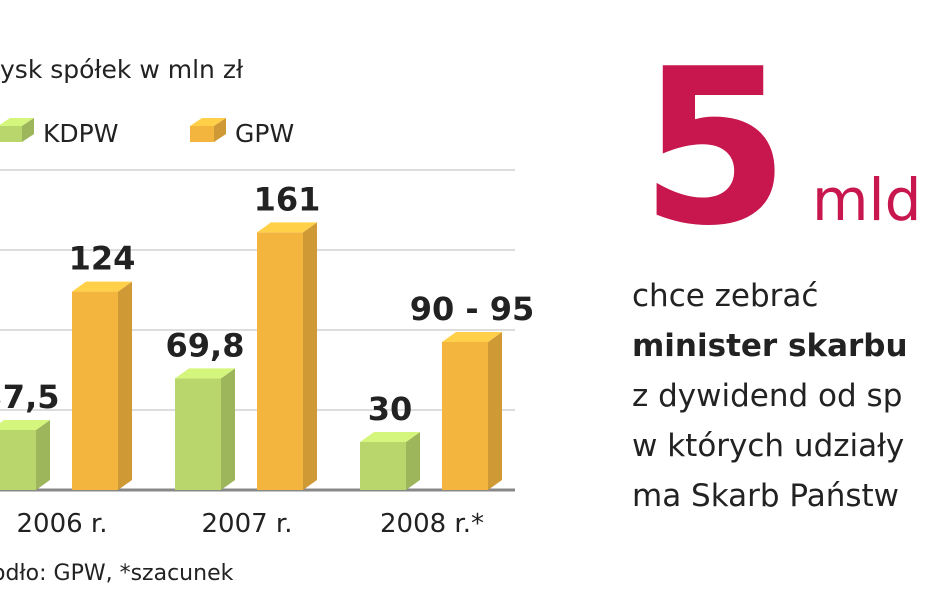 The image size is (948, 597). Describe the element at coordinates (117, 573) in the screenshot. I see `source-note: odło: GPW, *szacunek` at that location.